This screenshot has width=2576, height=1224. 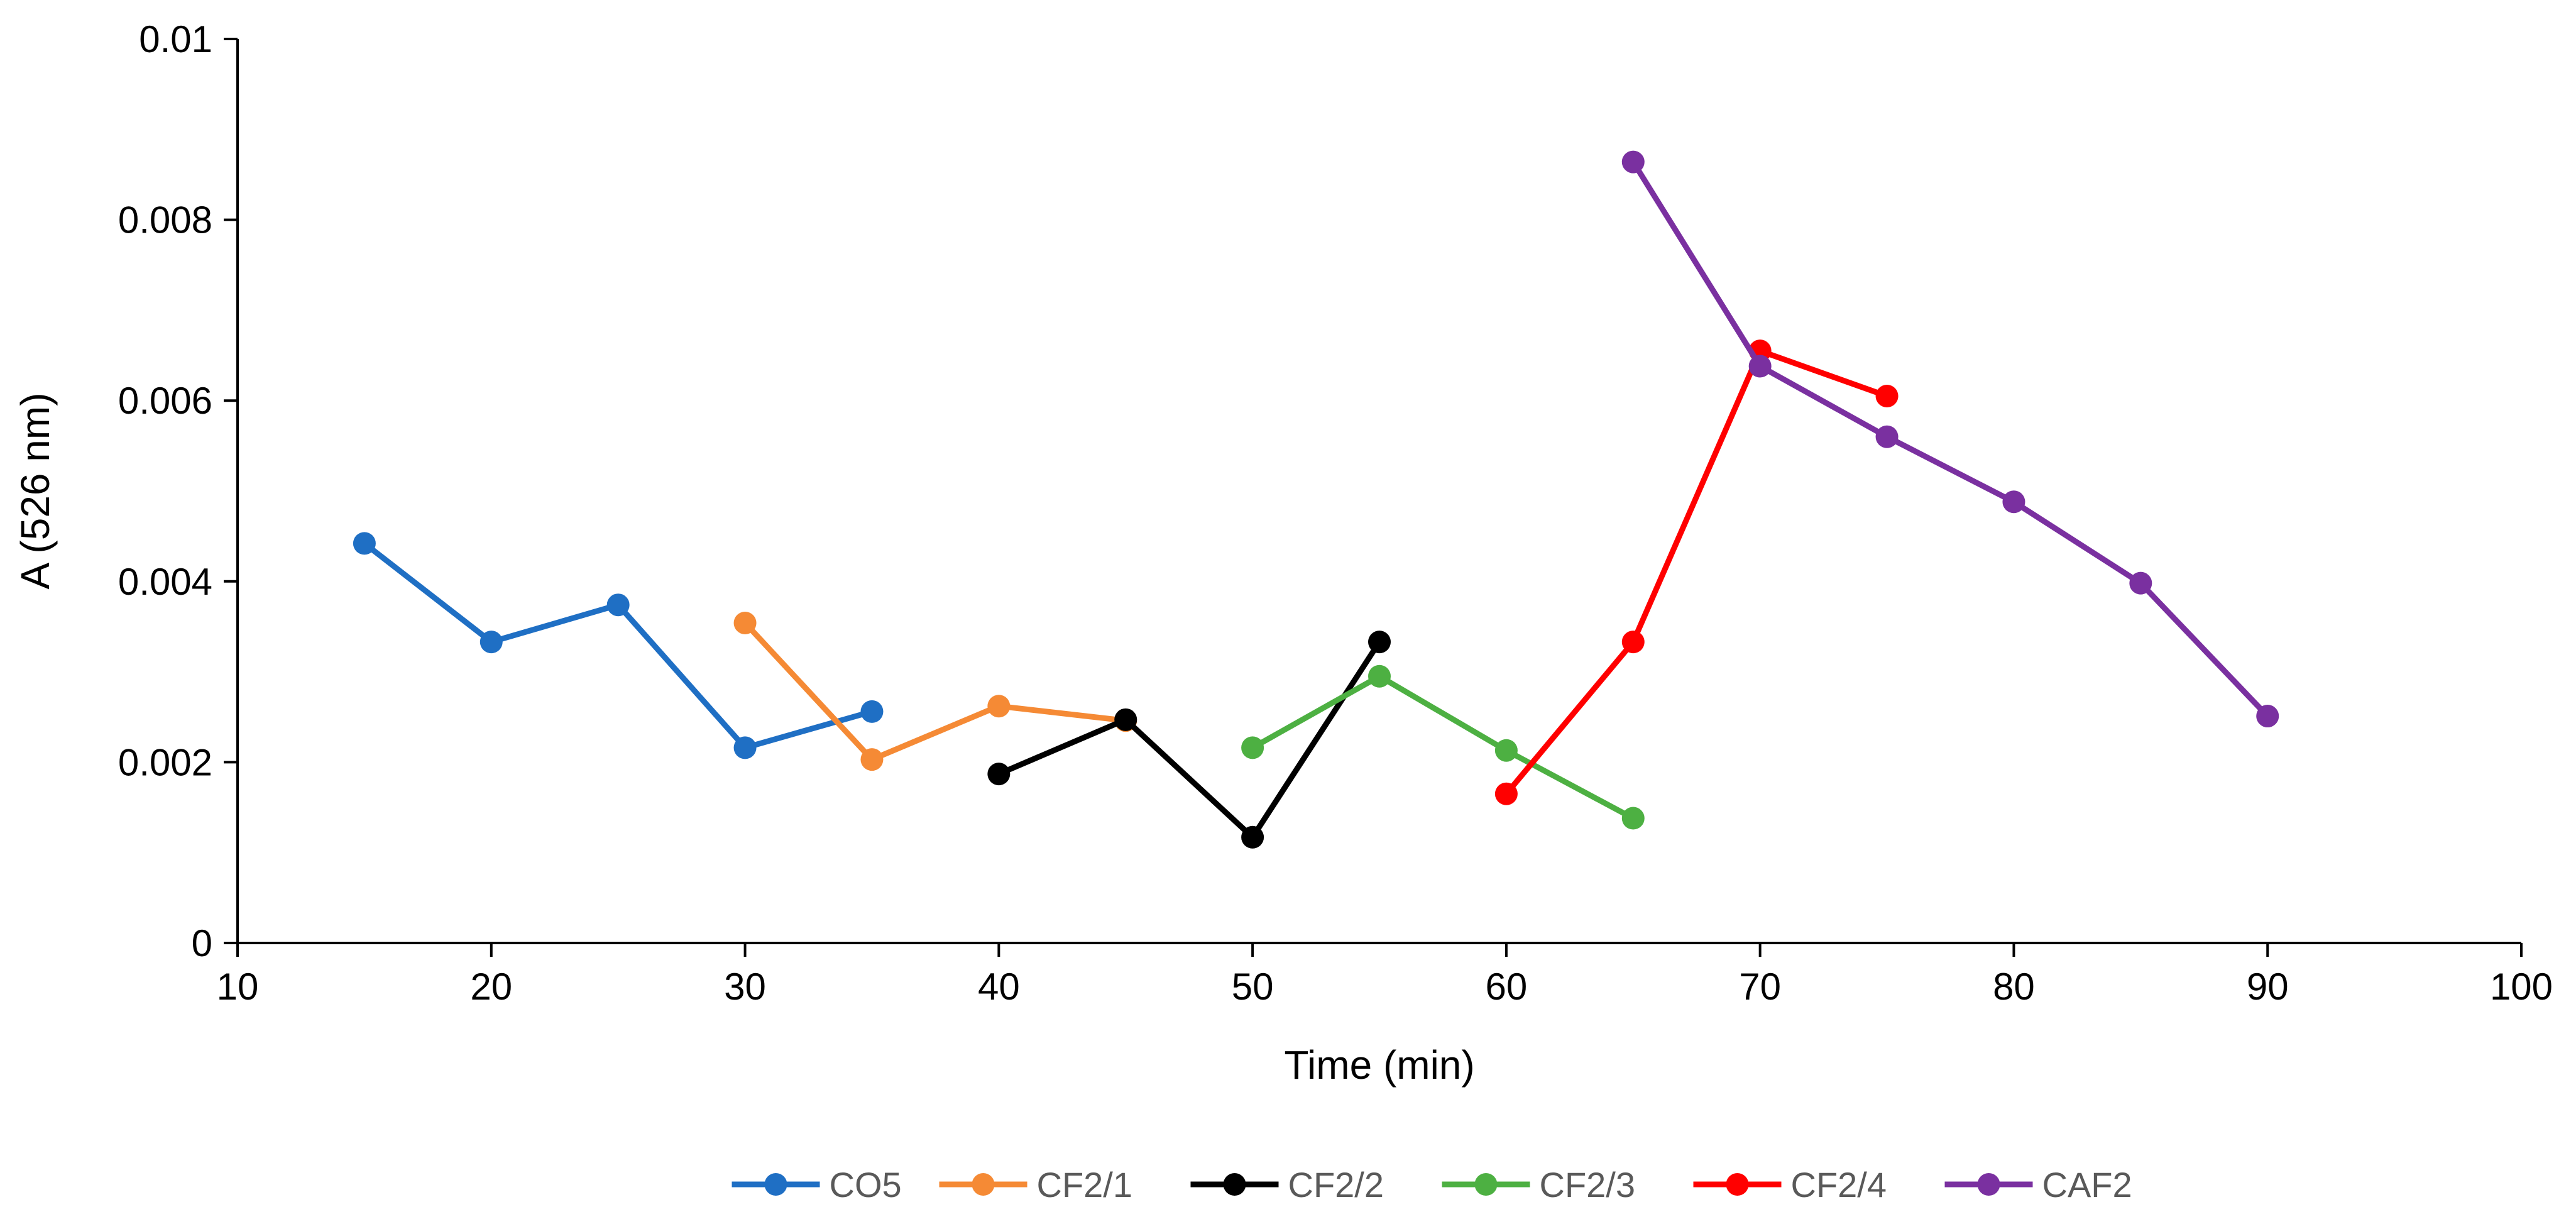 What do you see at coordinates (175, 39) in the screenshot?
I see `y-tick-label: 0.01` at bounding box center [175, 39].